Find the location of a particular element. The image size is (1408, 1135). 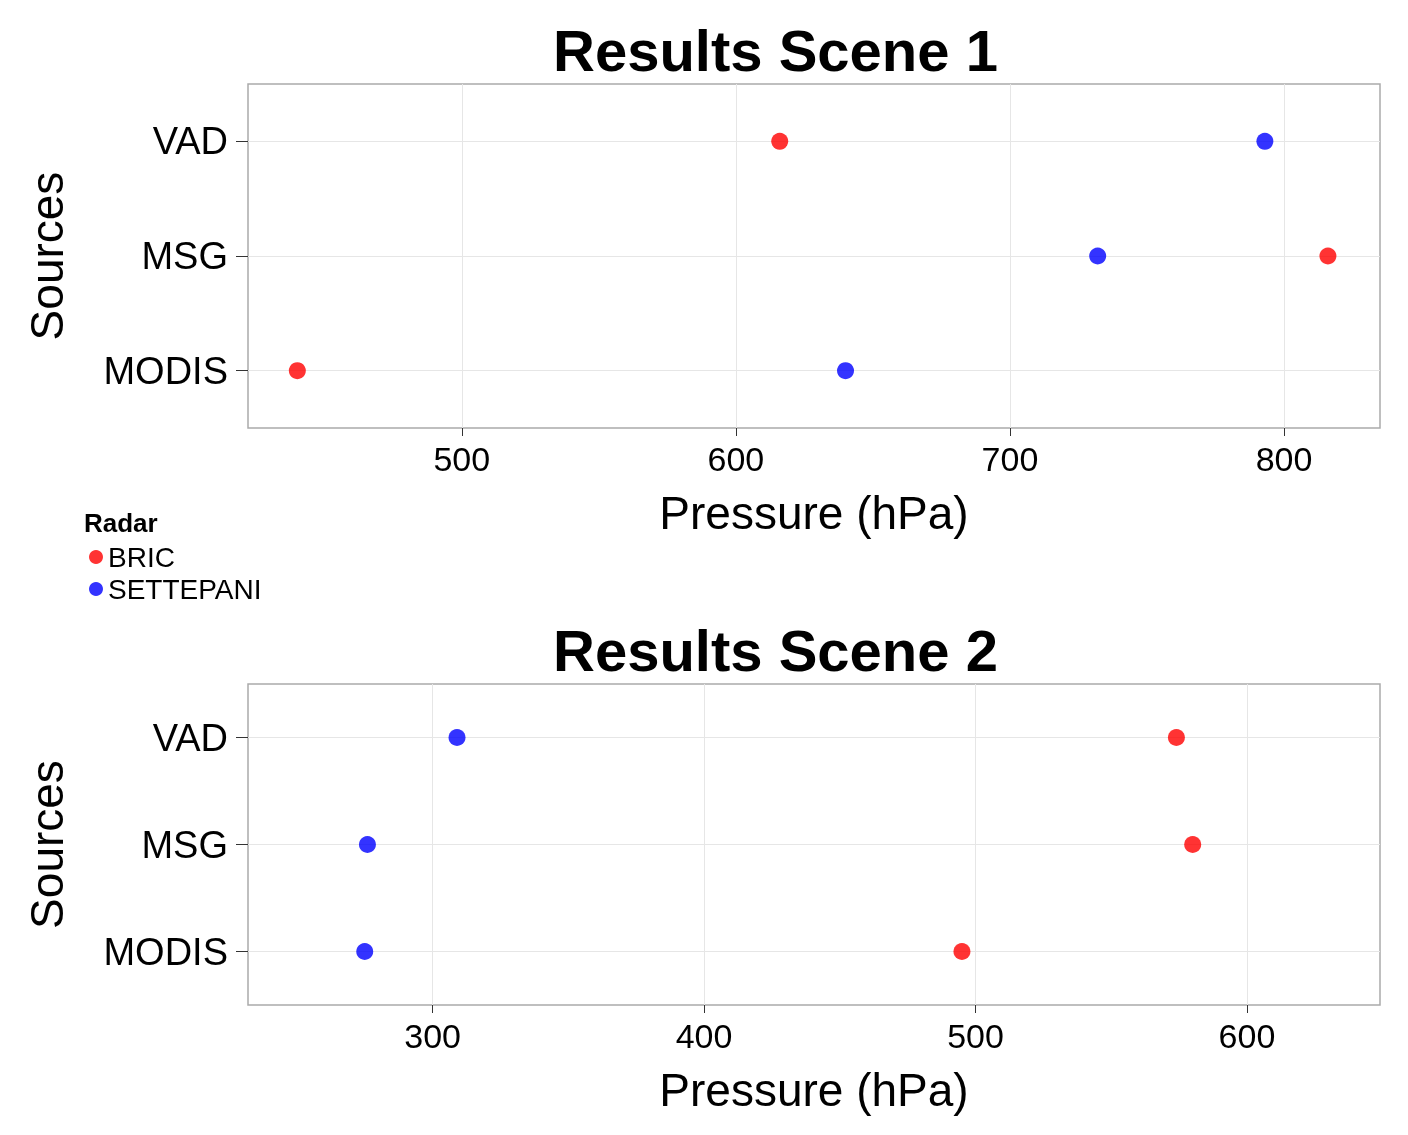

x-tick-label: 300 is located at coordinates (432, 1036).